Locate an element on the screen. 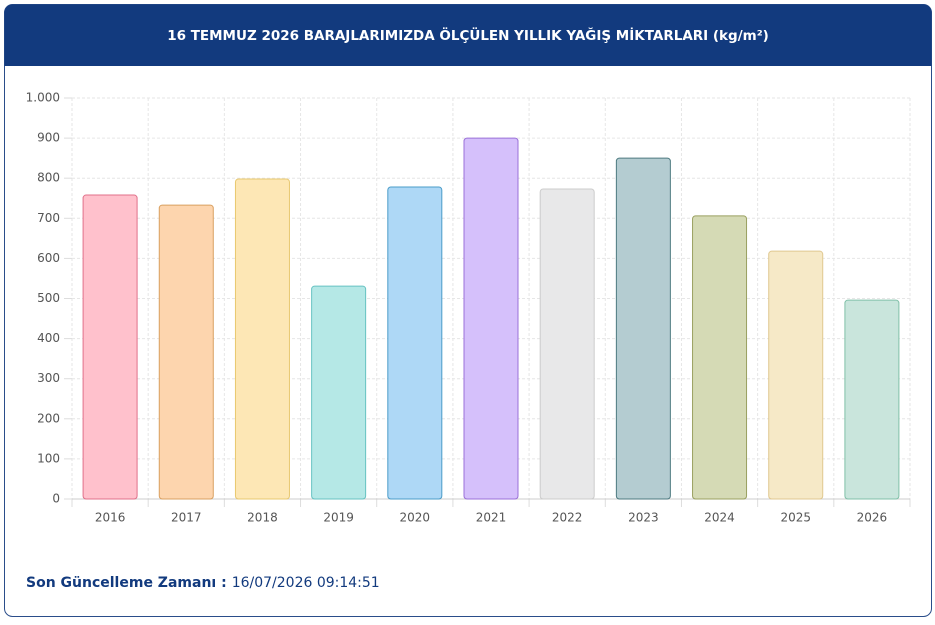 The width and height of the screenshot is (935, 625). y-tick-label: 400 is located at coordinates (48, 338).